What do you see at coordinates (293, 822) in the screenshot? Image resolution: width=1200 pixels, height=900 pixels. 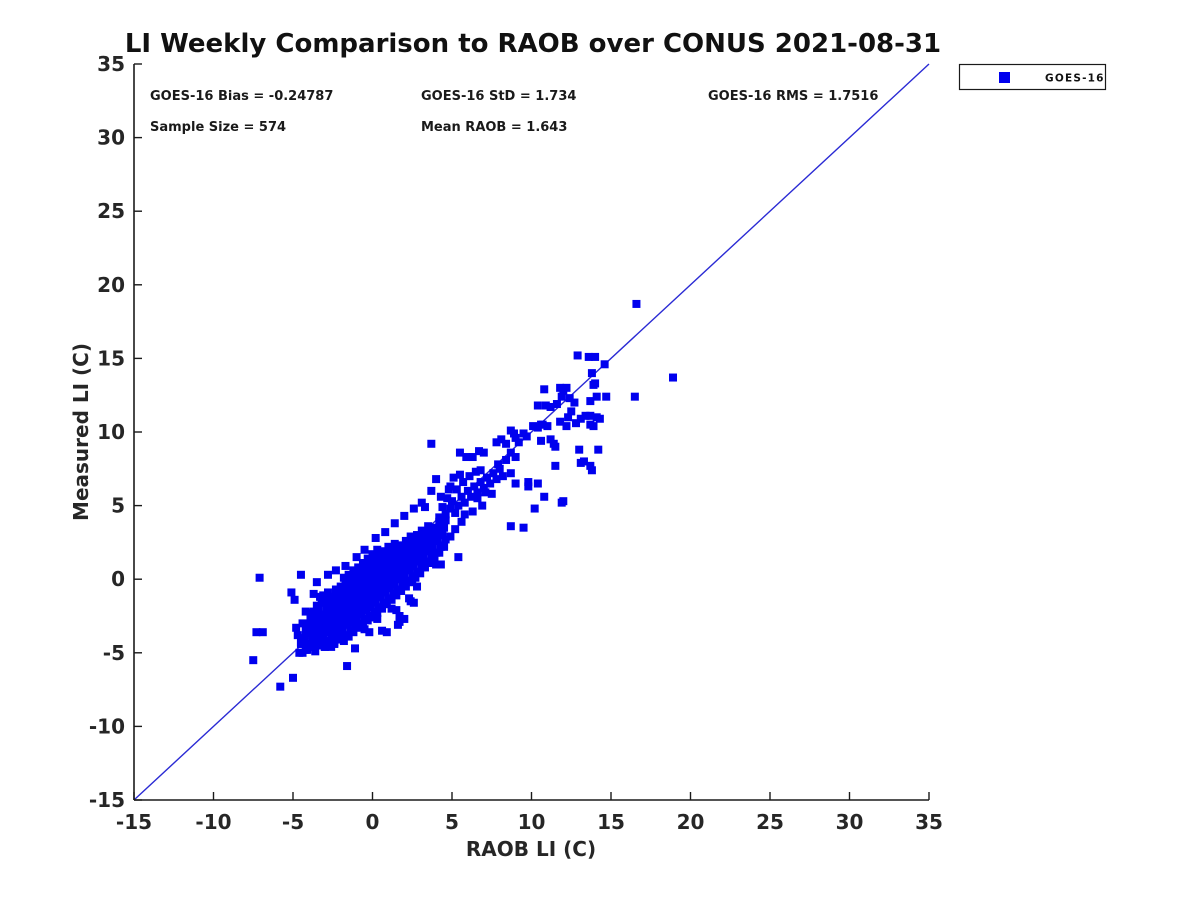 I see `x-tick-label: -5` at bounding box center [293, 822].